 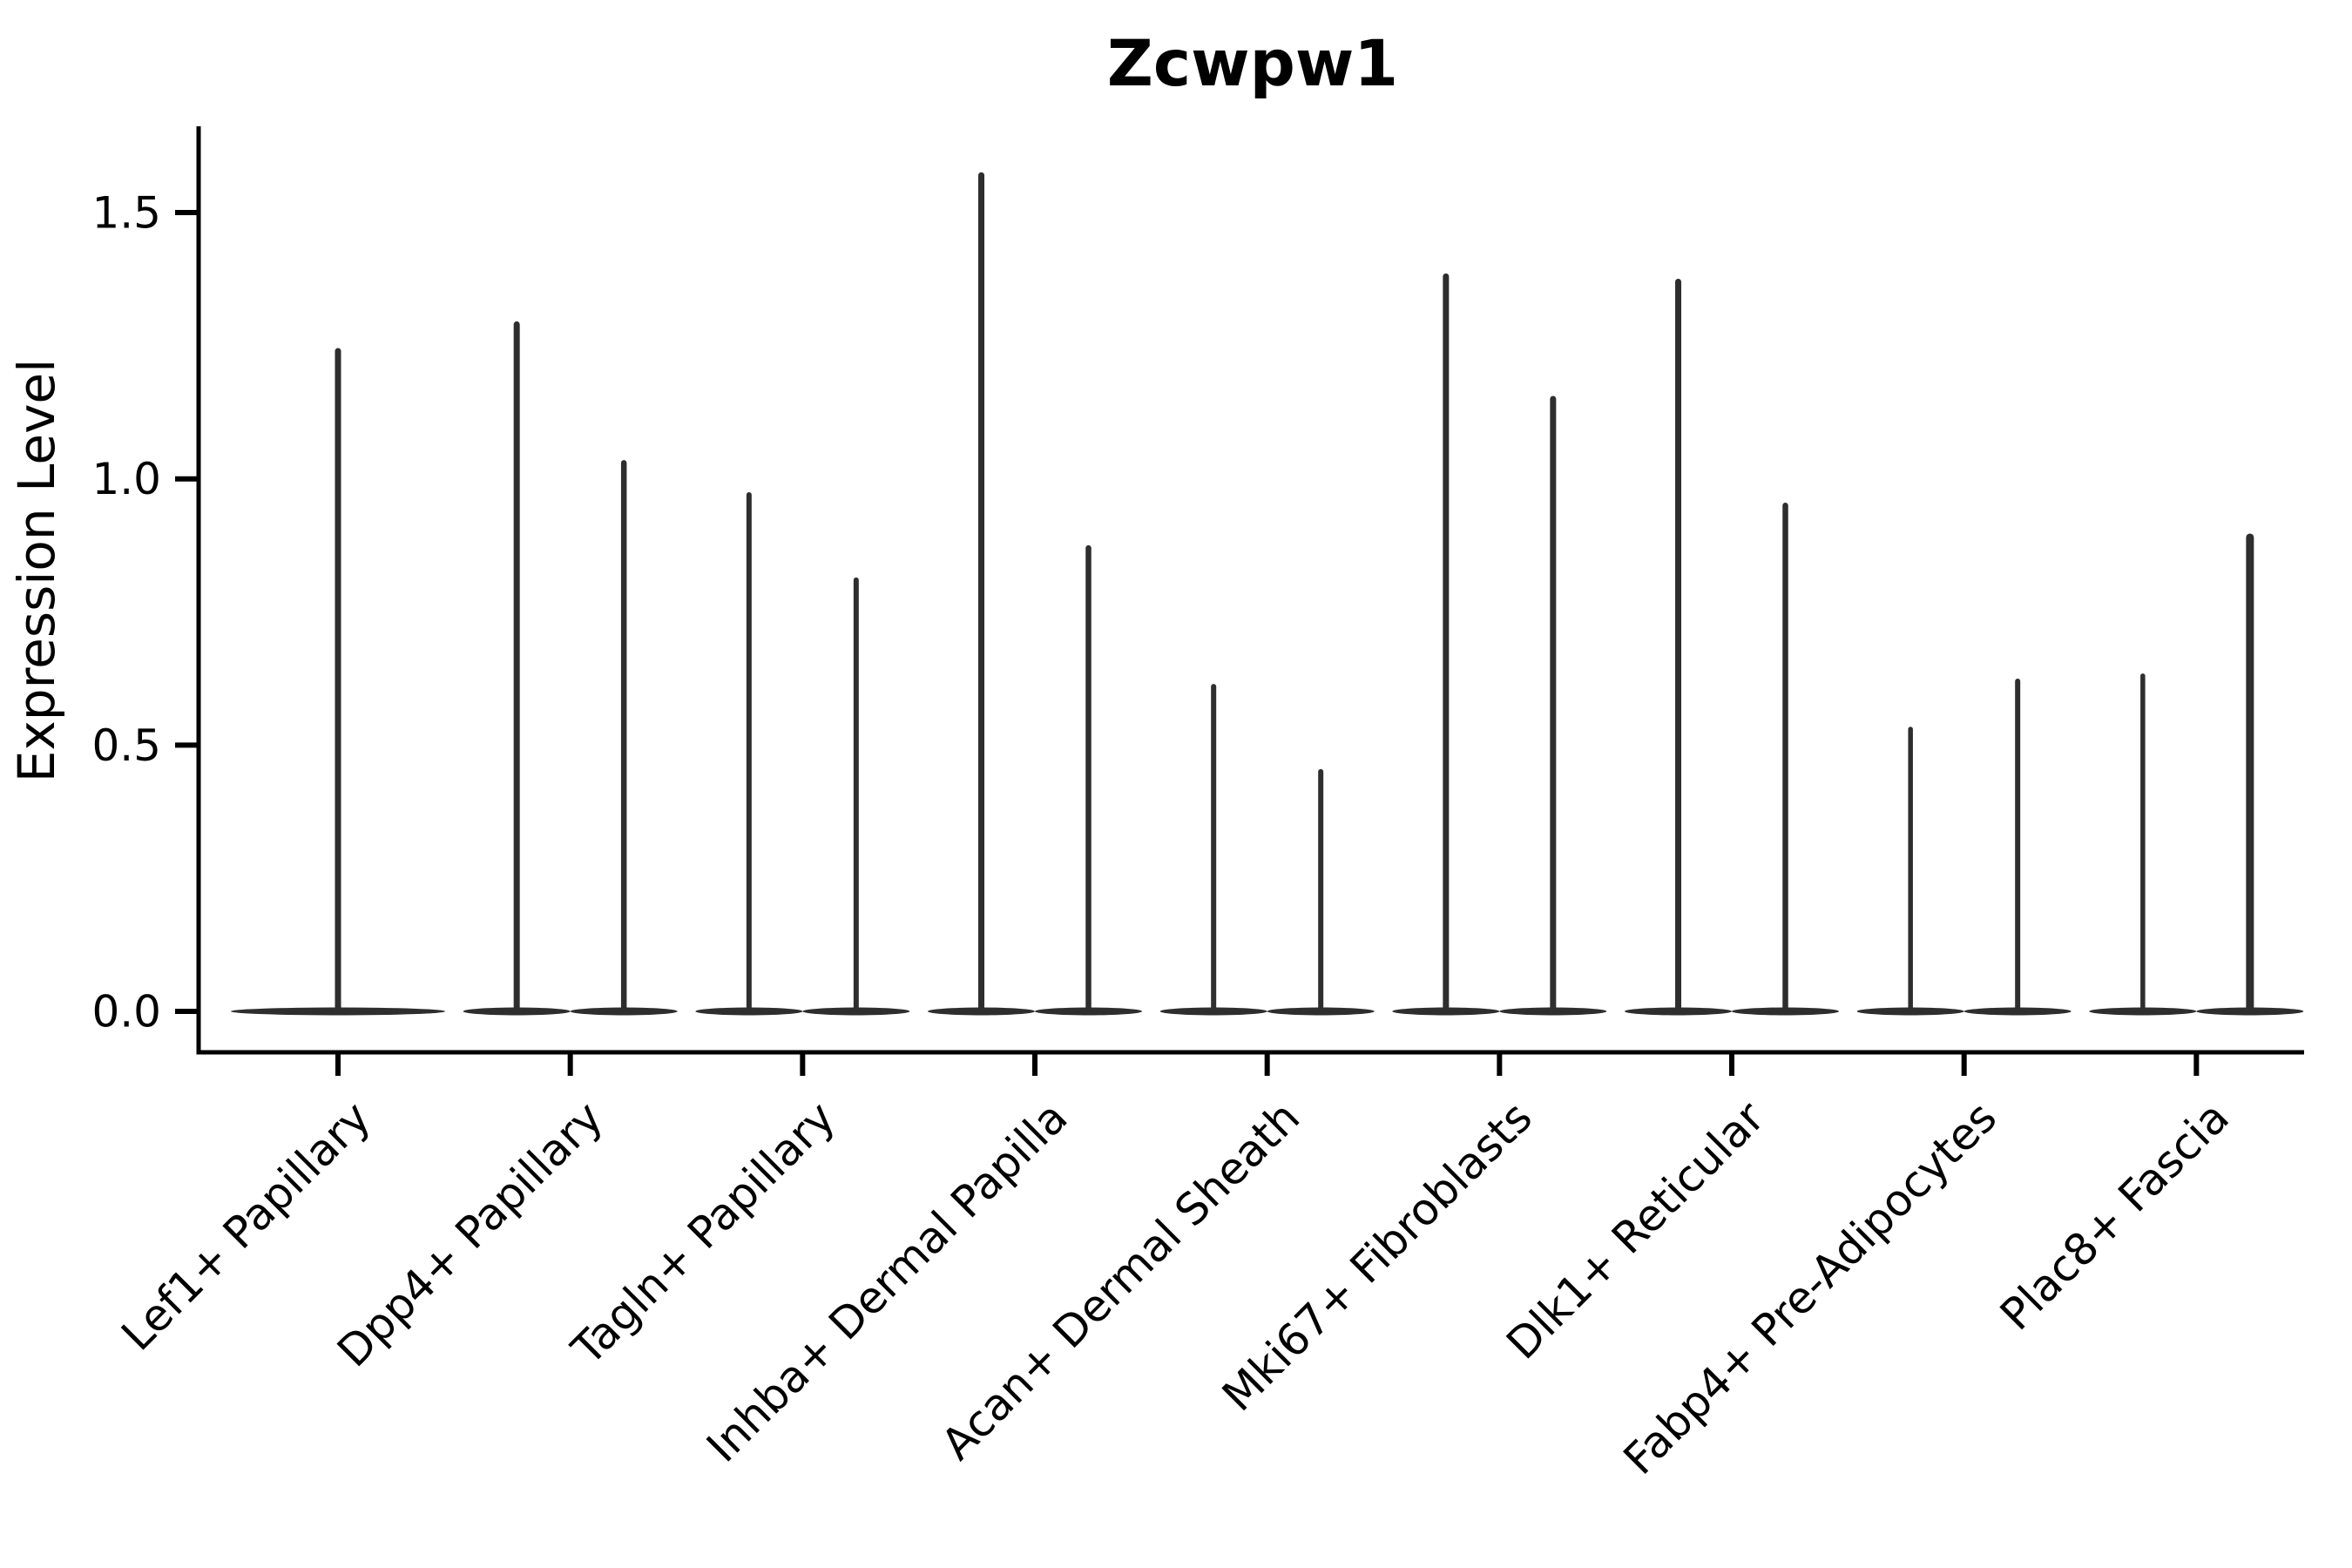 What do you see at coordinates (126, 746) in the screenshot?
I see `y-tick-label: 0.5` at bounding box center [126, 746].